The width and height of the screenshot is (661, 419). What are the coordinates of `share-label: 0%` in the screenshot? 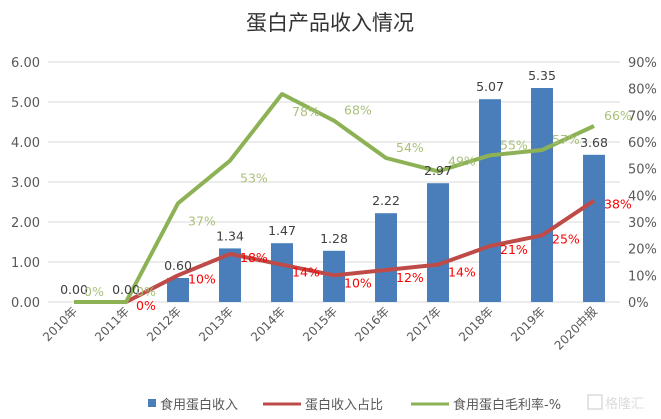 It's located at (146, 305).